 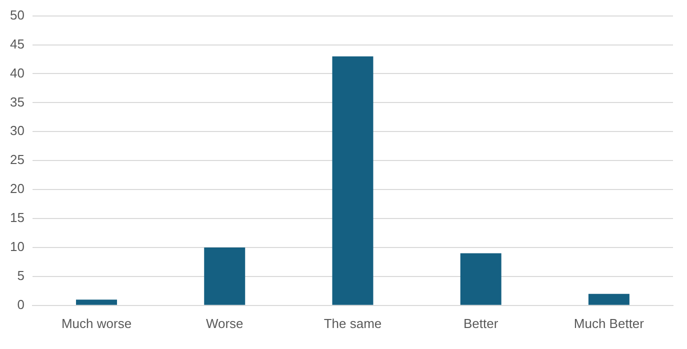 What do you see at coordinates (609, 323) in the screenshot?
I see `x-tick-label: Much Better` at bounding box center [609, 323].